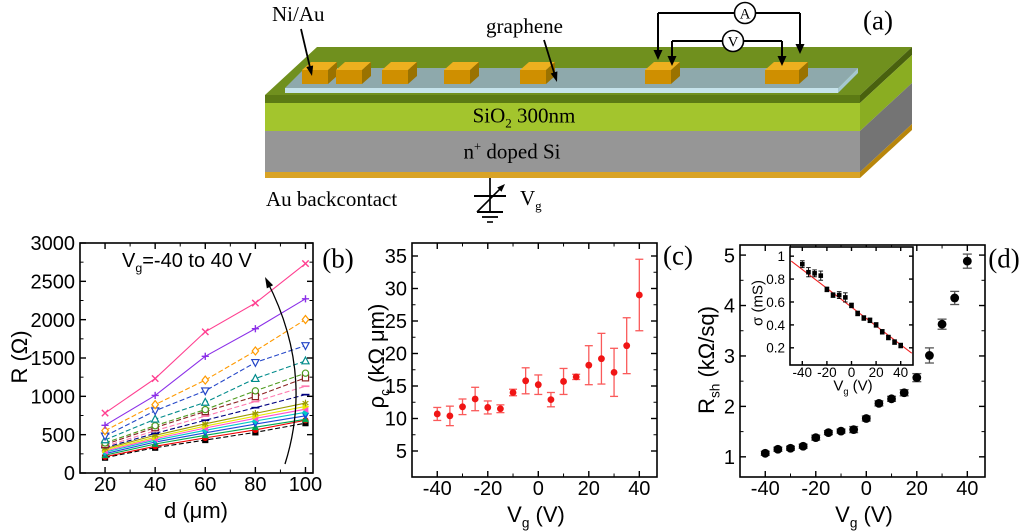  Describe the element at coordinates (678, 255) in the screenshot. I see `panel-c-label: (c)` at that location.